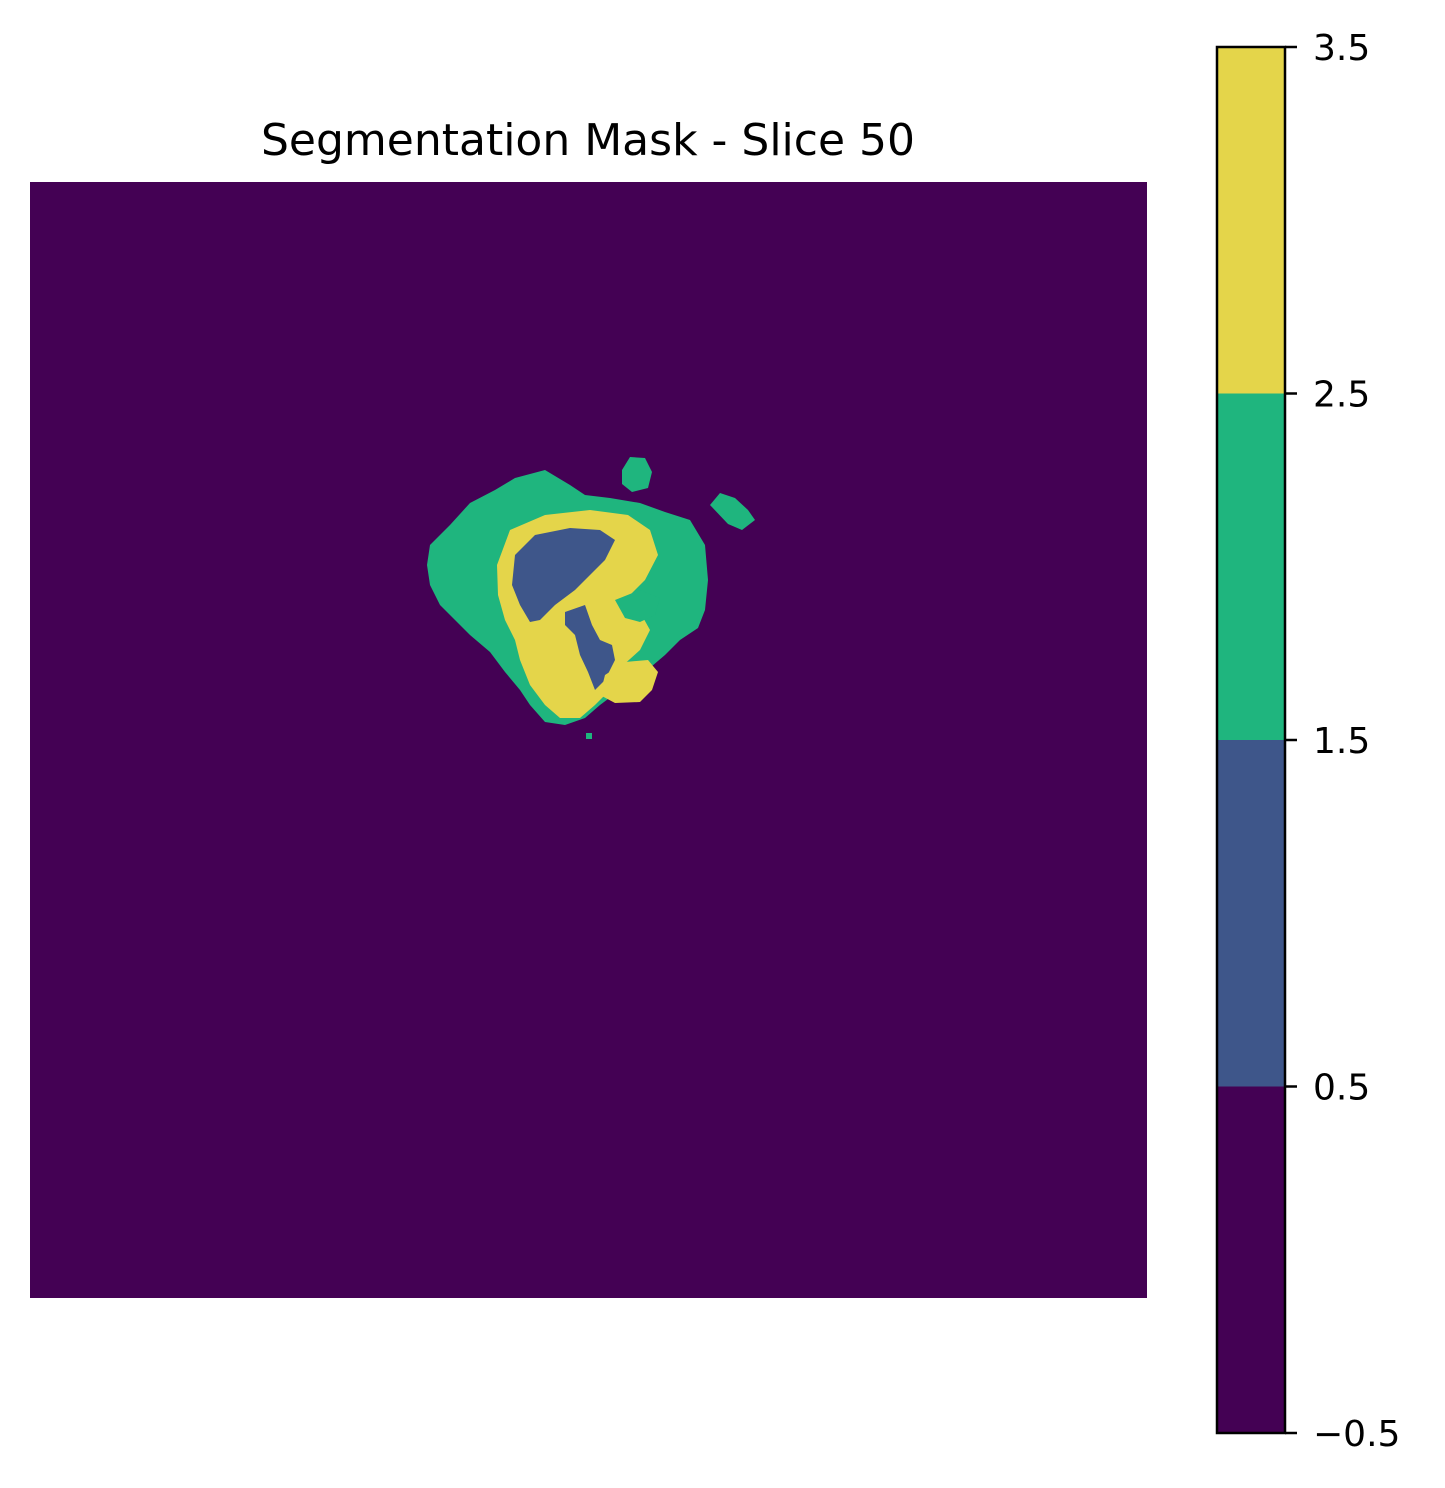  I want to click on colorbar-tick-label: 0.5, so click(1341, 1088).